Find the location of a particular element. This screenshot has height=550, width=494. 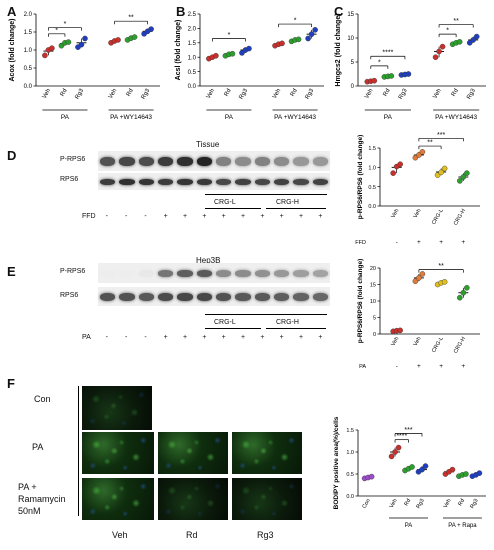

panel-letter-b: B is located at coordinates (181, 11).